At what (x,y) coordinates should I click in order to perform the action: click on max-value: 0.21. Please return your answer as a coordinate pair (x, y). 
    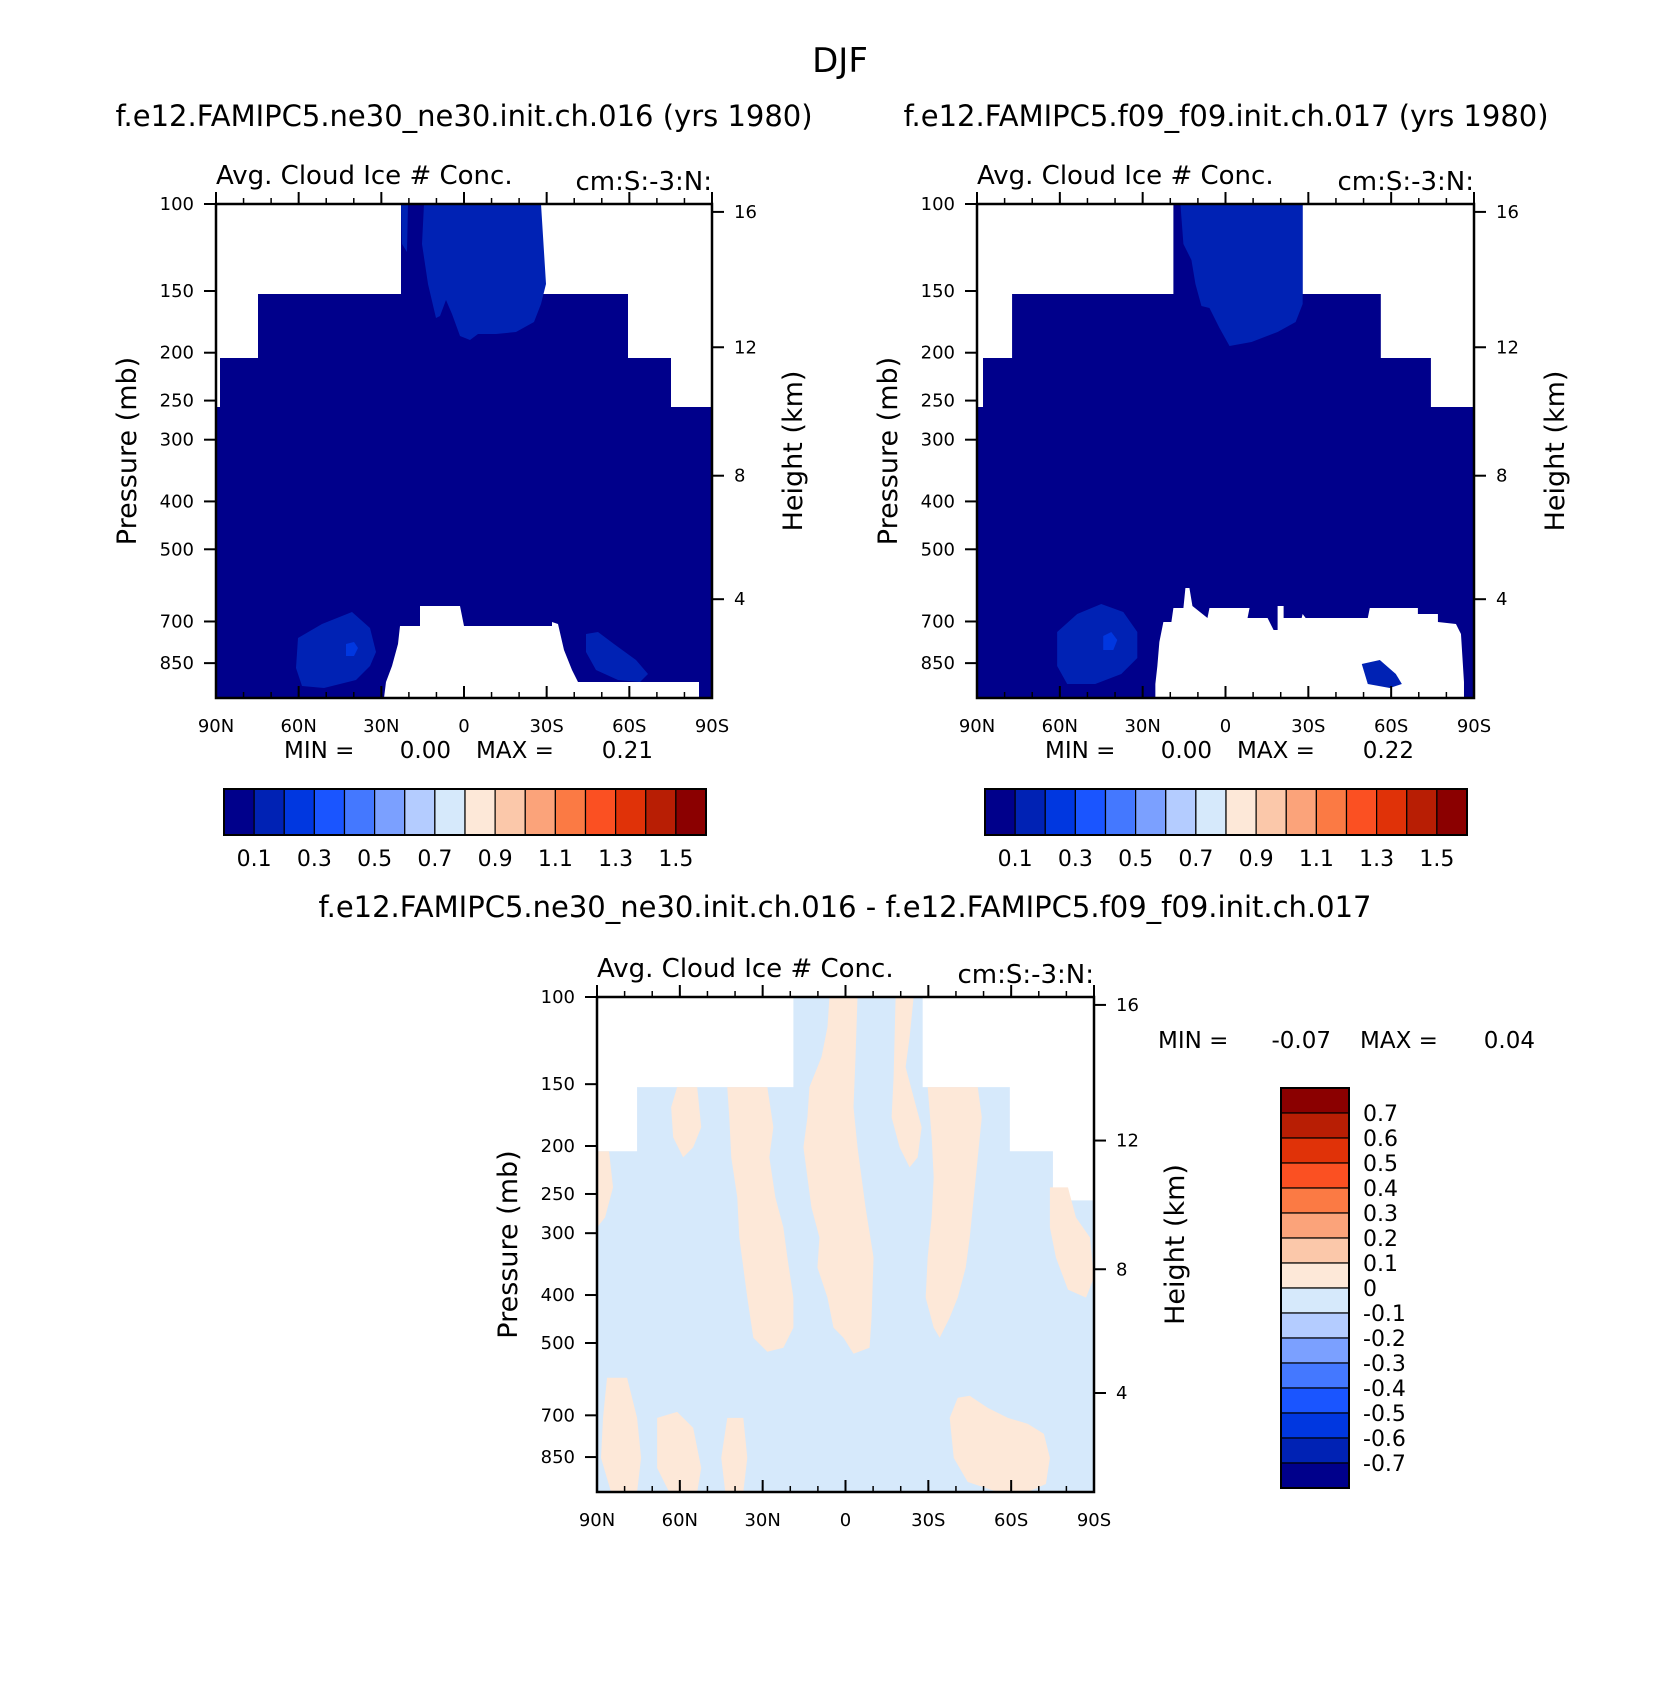
    Looking at the image, I should click on (627, 751).